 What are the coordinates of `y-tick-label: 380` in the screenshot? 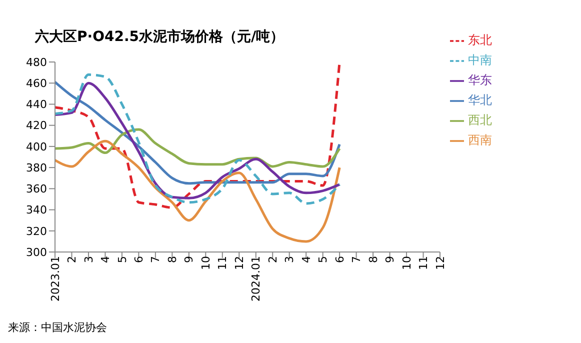 It's located at (36, 167).